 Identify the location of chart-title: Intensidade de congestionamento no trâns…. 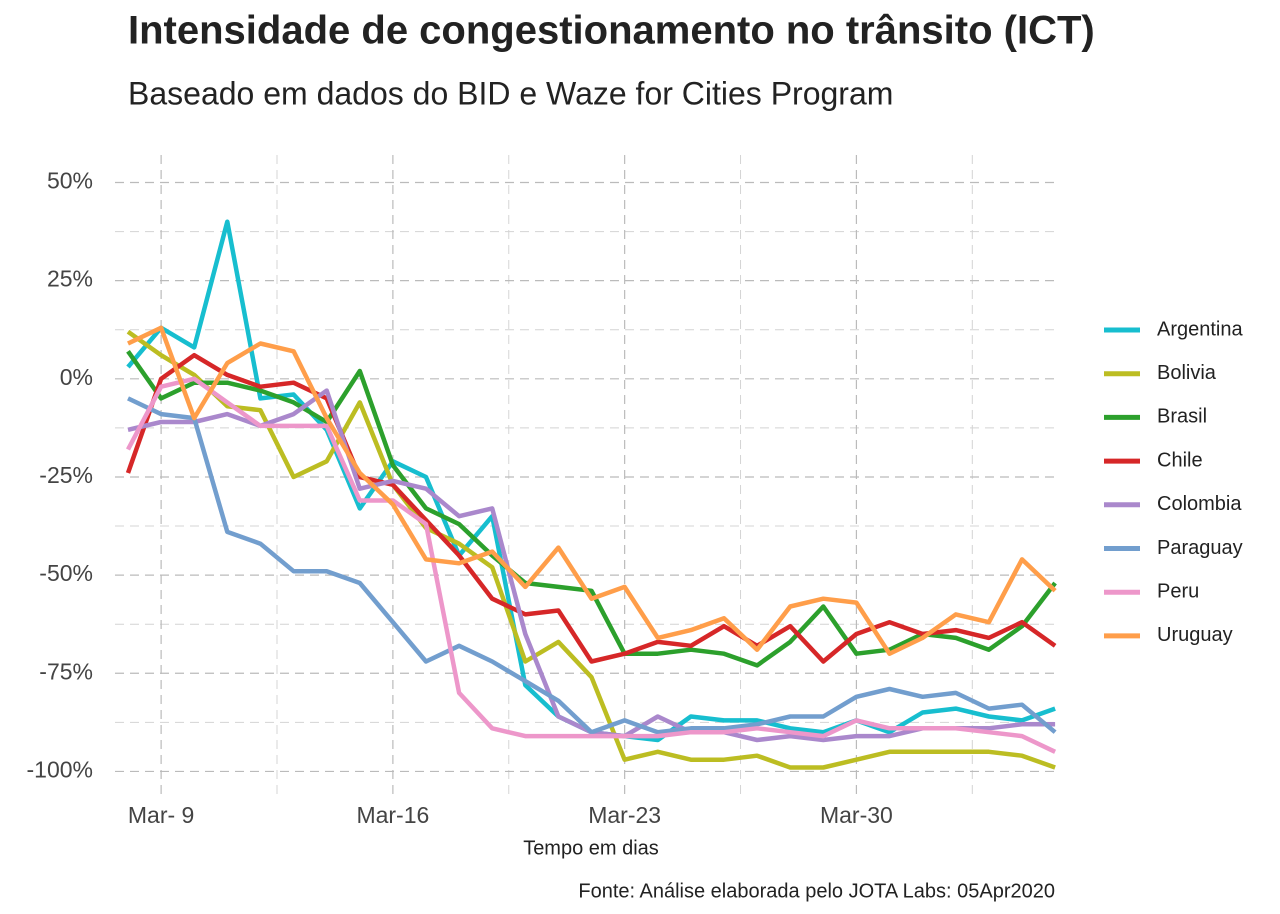
(611, 31).